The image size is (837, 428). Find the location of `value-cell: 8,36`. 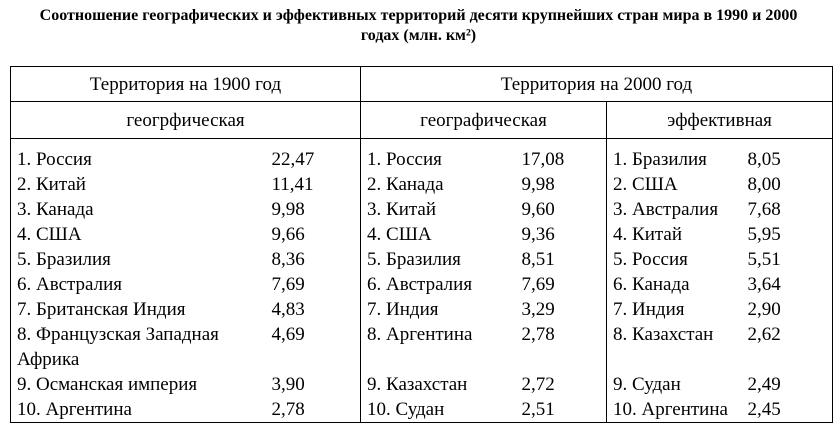

value-cell: 8,36 is located at coordinates (313, 259).